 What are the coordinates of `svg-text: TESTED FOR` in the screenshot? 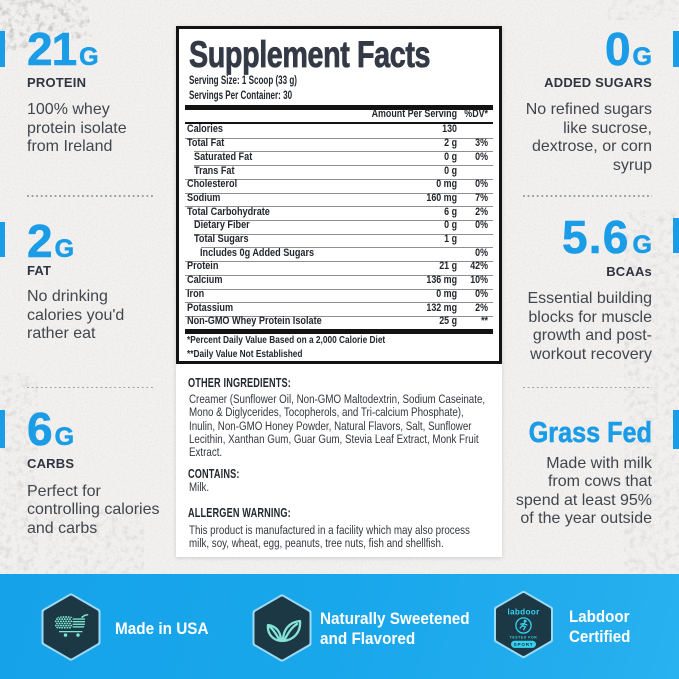 It's located at (523, 638).